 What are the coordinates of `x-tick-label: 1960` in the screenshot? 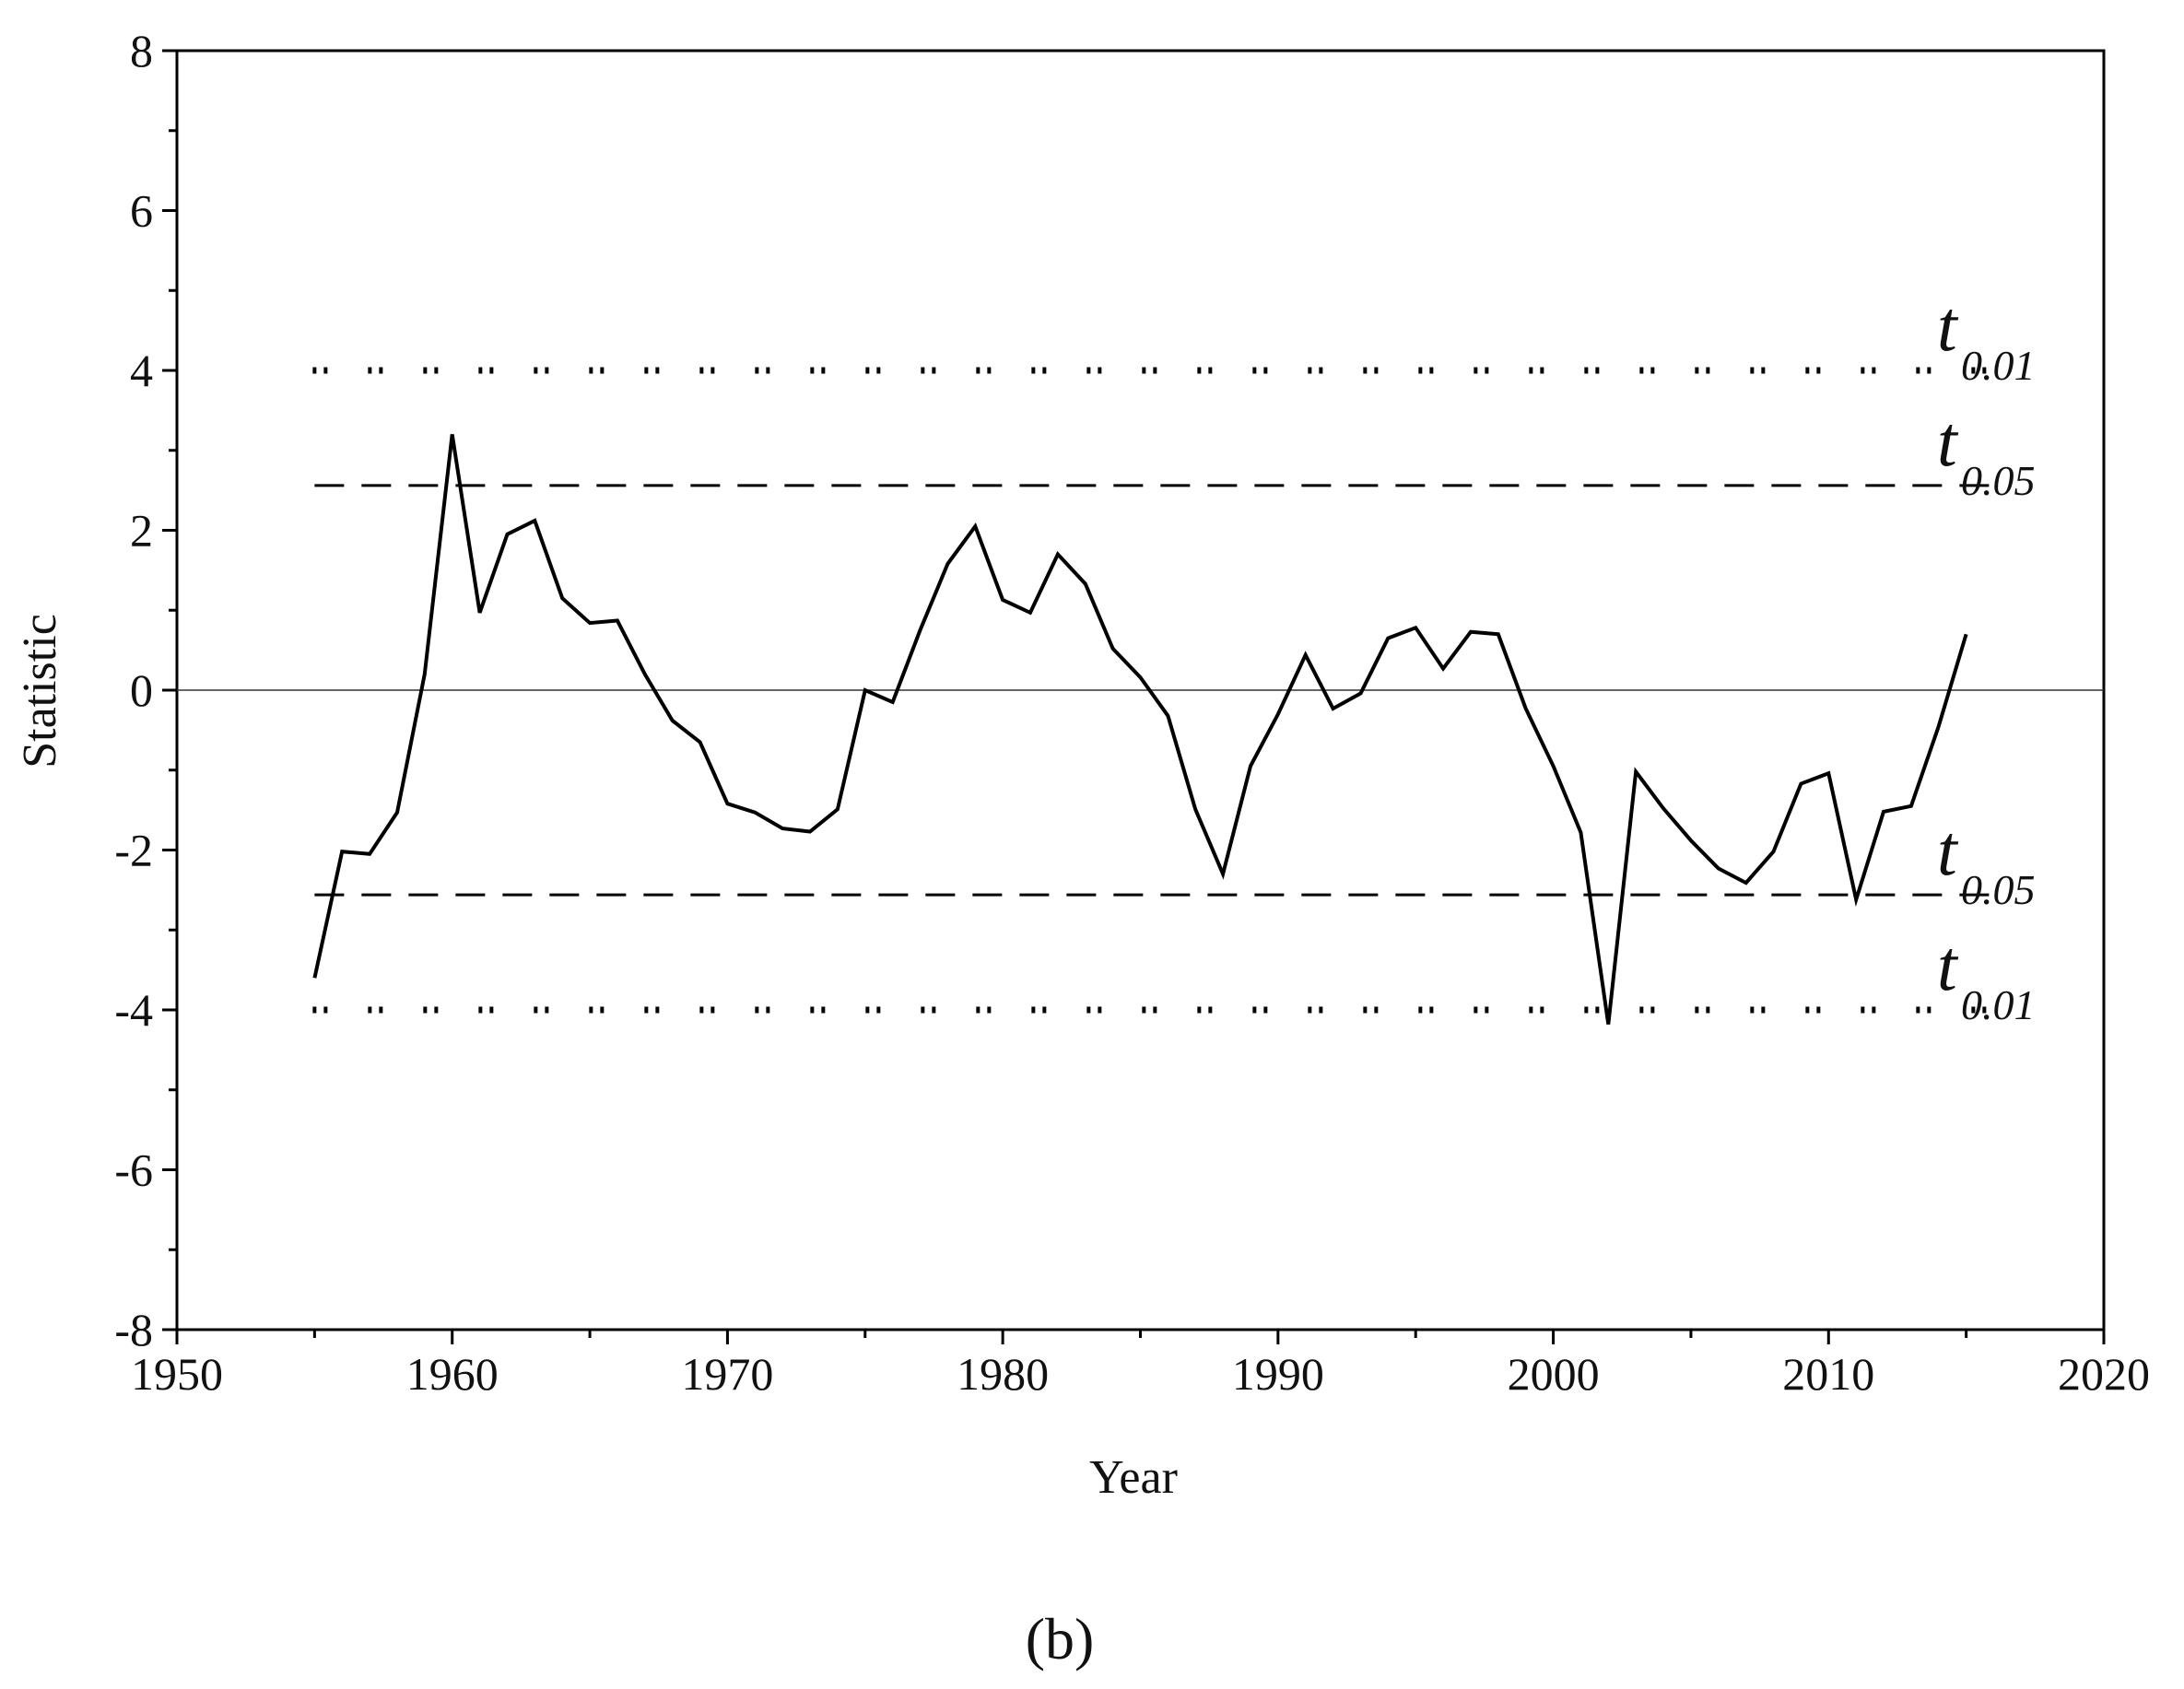 It's located at (452, 1374).